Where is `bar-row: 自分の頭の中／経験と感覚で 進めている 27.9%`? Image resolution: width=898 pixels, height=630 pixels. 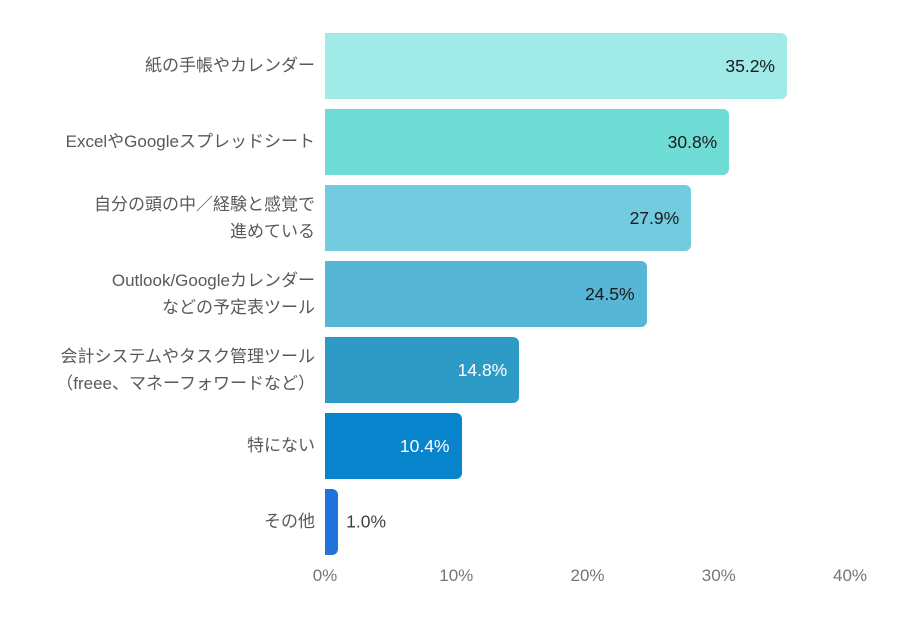 bar-row: 自分の頭の中／経験と感覚で 進めている 27.9% is located at coordinates (425, 218).